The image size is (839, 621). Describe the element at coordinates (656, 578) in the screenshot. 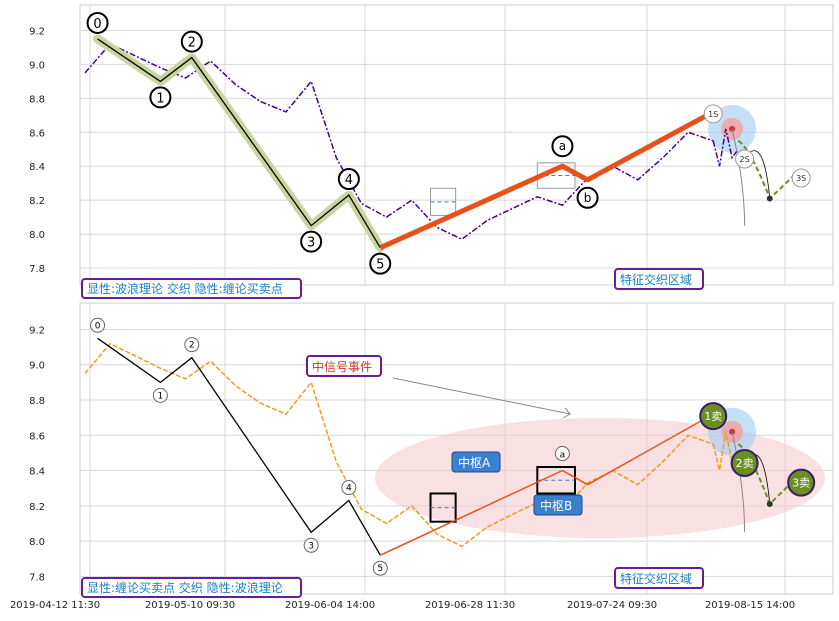

I see `bottom-region-text: 特征交织区域` at that location.